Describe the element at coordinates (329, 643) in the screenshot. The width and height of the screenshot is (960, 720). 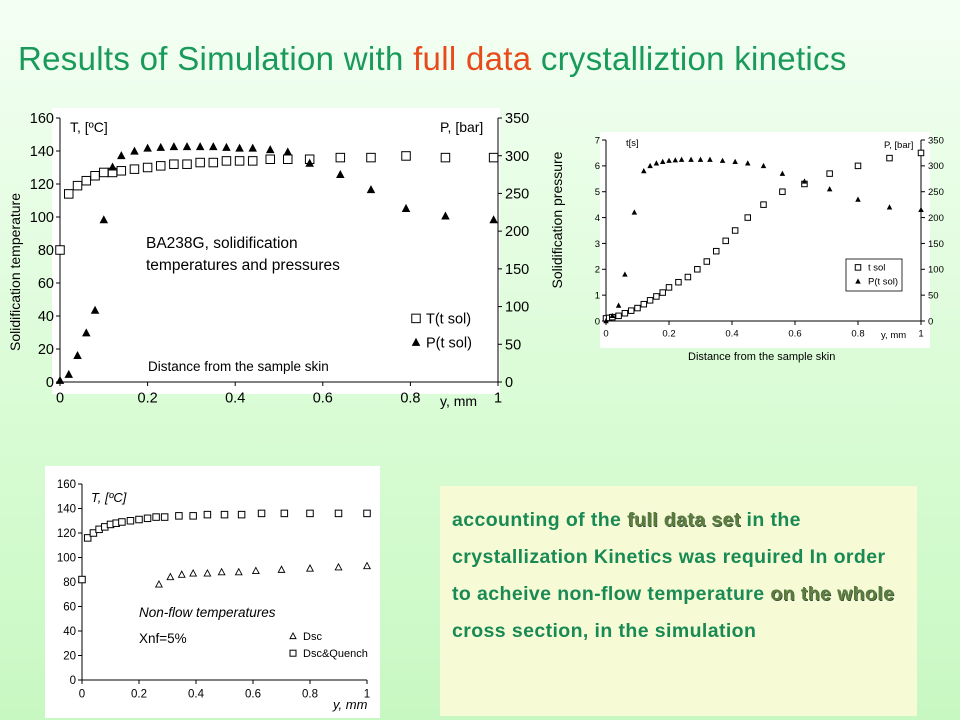
I see `legend-box` at that location.